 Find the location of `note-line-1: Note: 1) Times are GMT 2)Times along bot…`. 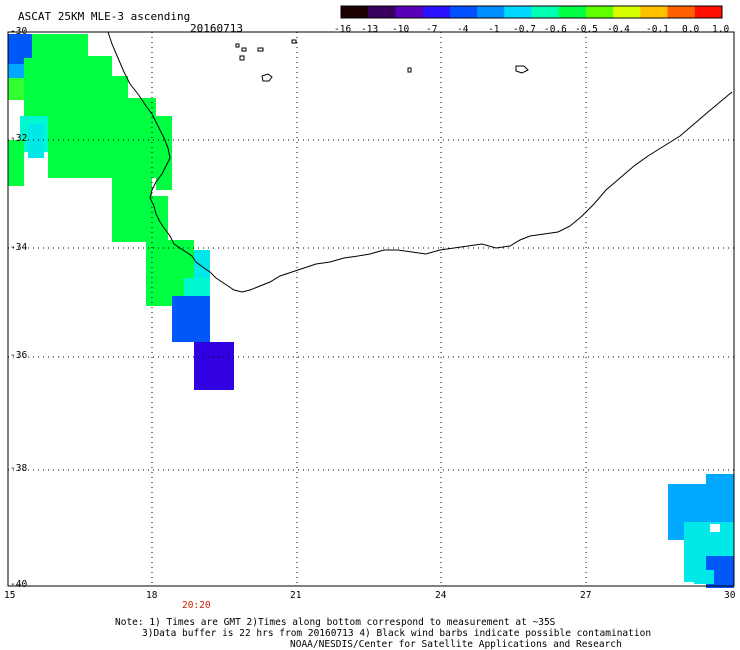

note-line-1: Note: 1) Times are GMT 2)Times along bot… is located at coordinates (335, 622).